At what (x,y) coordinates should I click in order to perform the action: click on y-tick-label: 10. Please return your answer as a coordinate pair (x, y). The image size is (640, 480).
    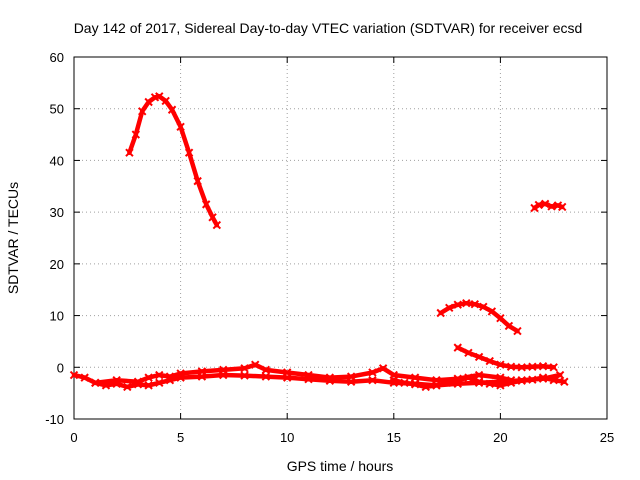
    Looking at the image, I should click on (57, 316).